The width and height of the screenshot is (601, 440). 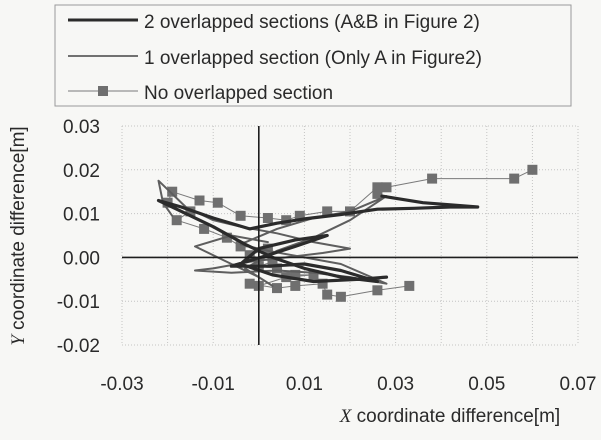 I want to click on y-axis-title: Y coordinate difference[m], so click(x=18, y=235).